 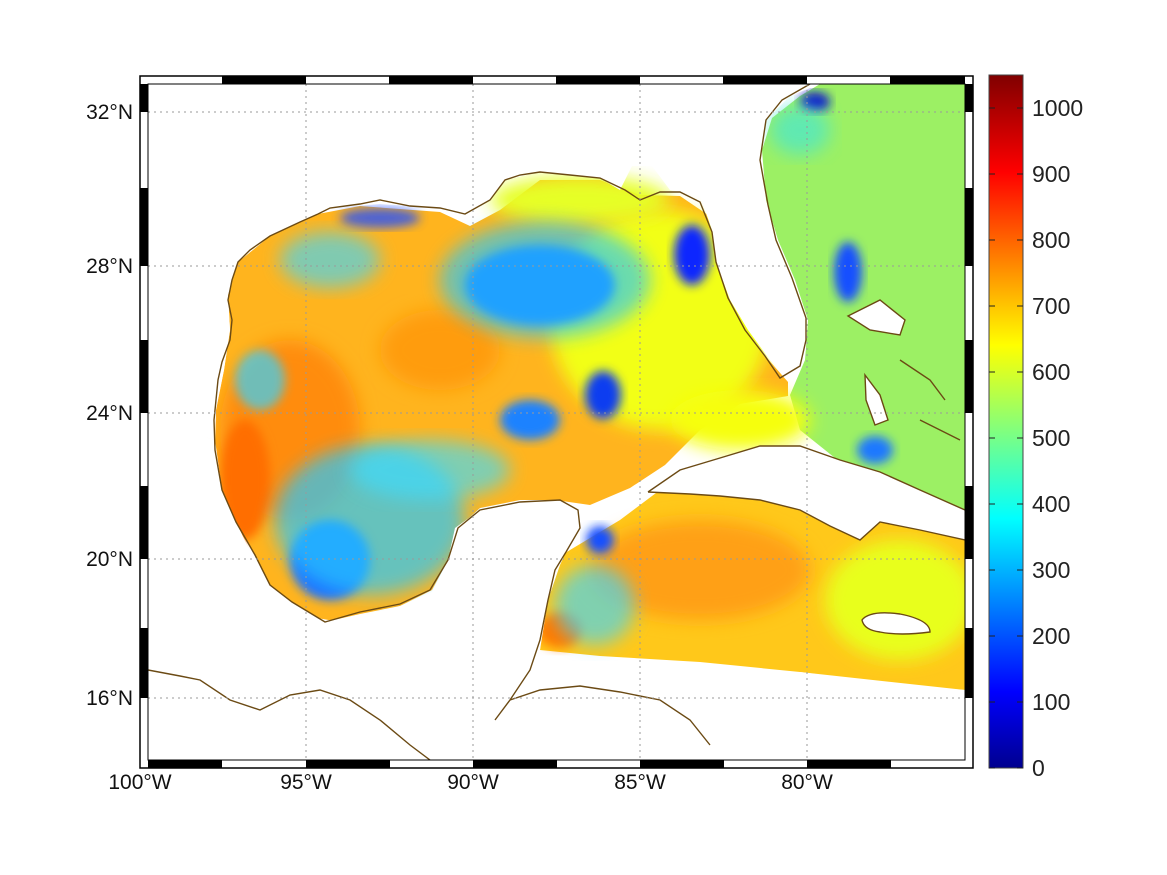 I want to click on colorbar: 0 100 200 300 400 500 600 700 800 900 1000, so click(x=1035, y=427).